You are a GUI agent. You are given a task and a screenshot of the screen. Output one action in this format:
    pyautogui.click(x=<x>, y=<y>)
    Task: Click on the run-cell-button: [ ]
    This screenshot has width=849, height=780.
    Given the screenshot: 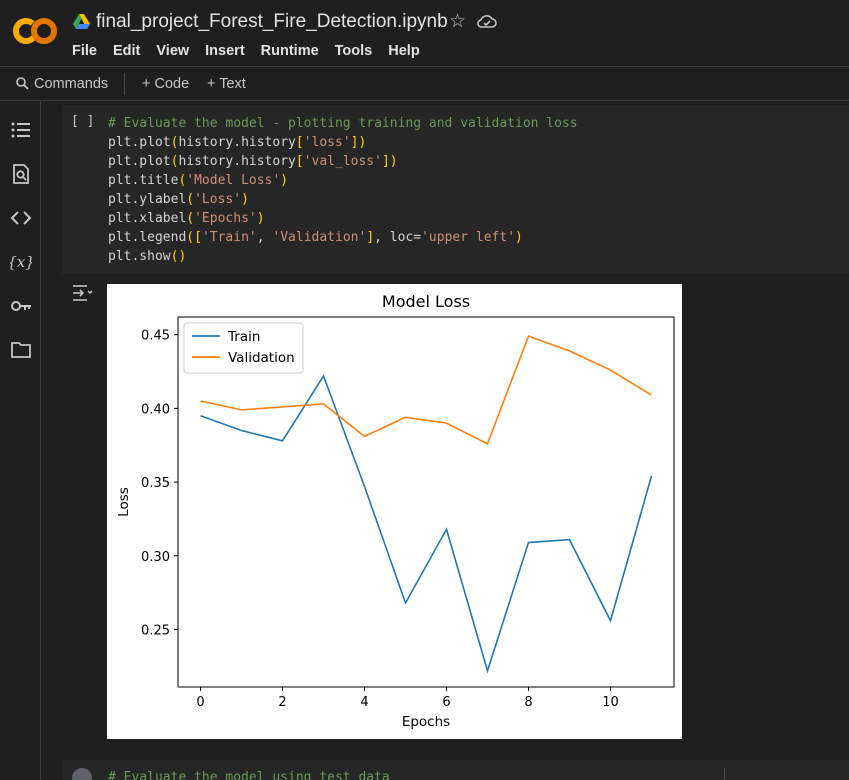 What is the action you would take?
    pyautogui.click(x=83, y=121)
    